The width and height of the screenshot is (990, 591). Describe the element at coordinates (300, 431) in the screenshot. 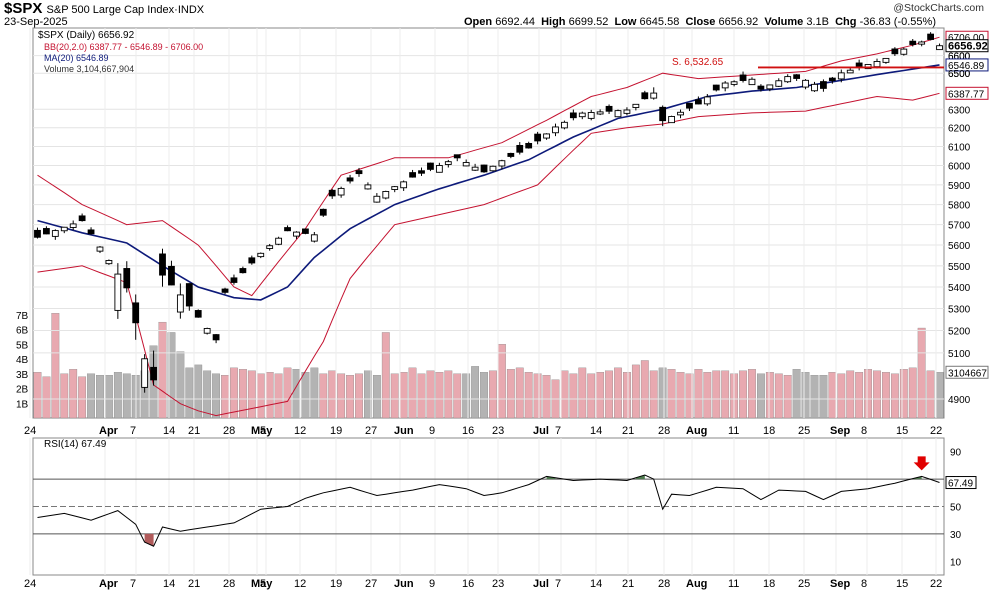

I see `x-tick-label: 12` at that location.